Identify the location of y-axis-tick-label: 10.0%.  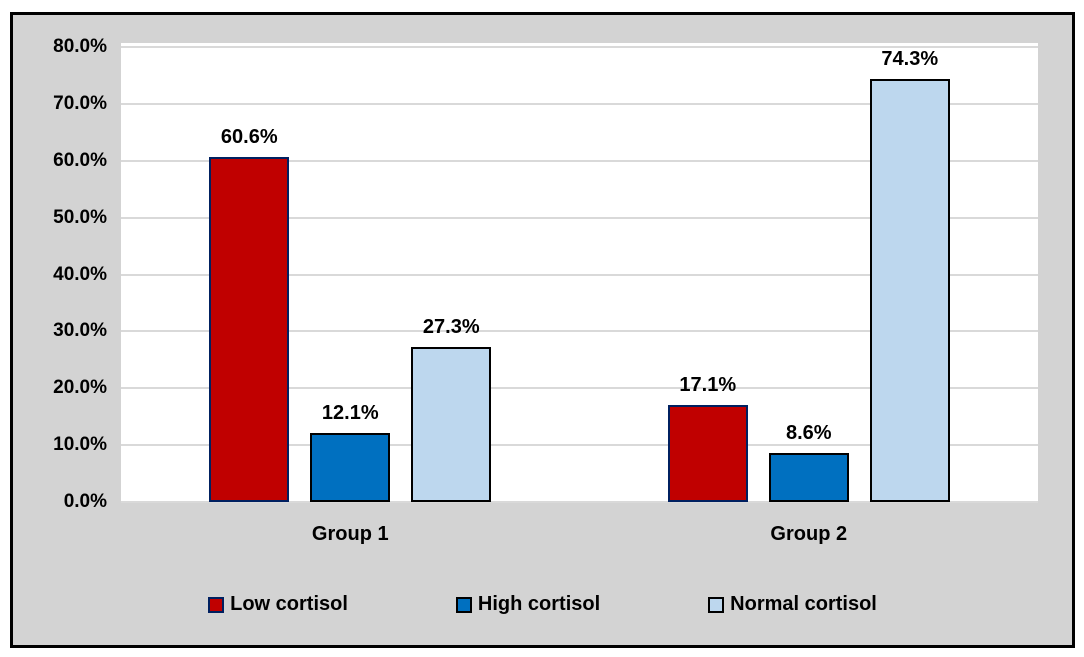
(80, 445).